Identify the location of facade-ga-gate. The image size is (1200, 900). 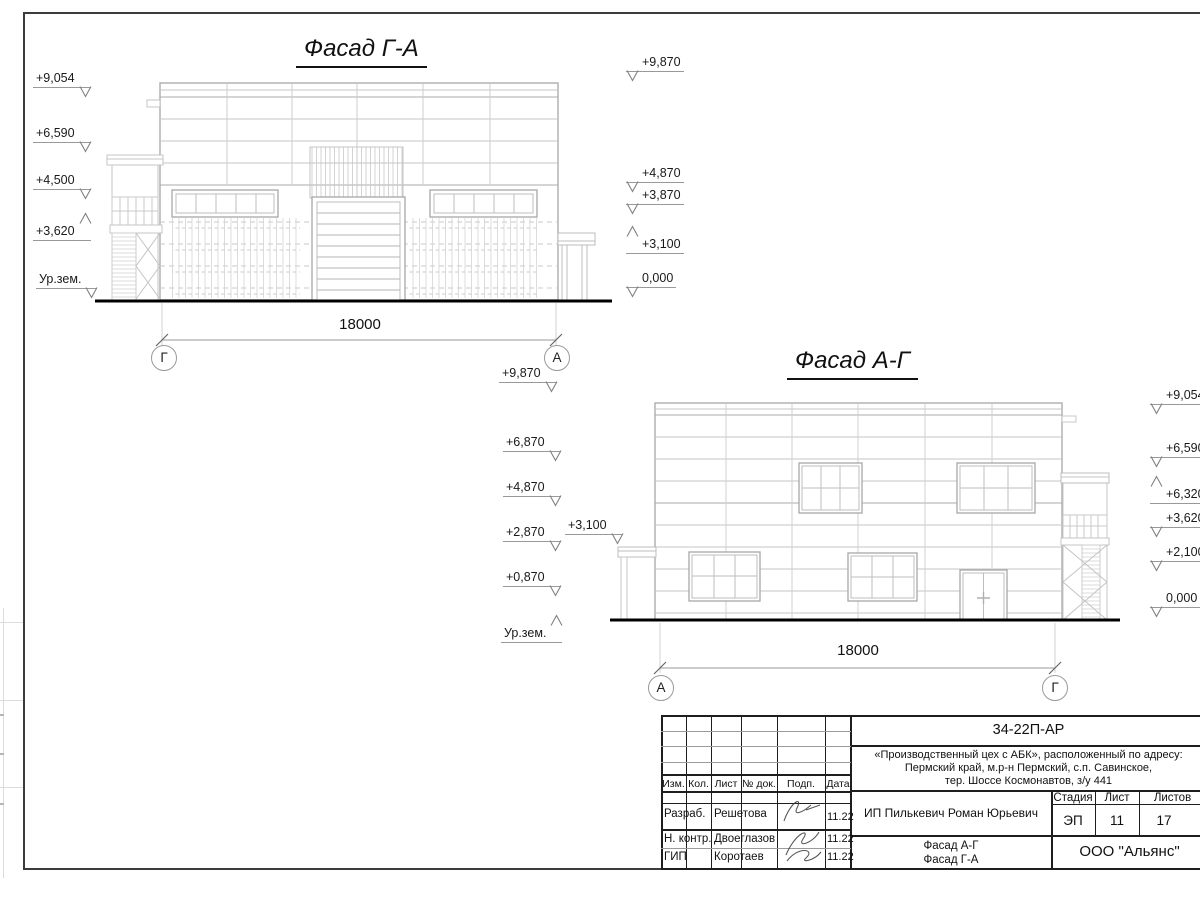
(358, 248).